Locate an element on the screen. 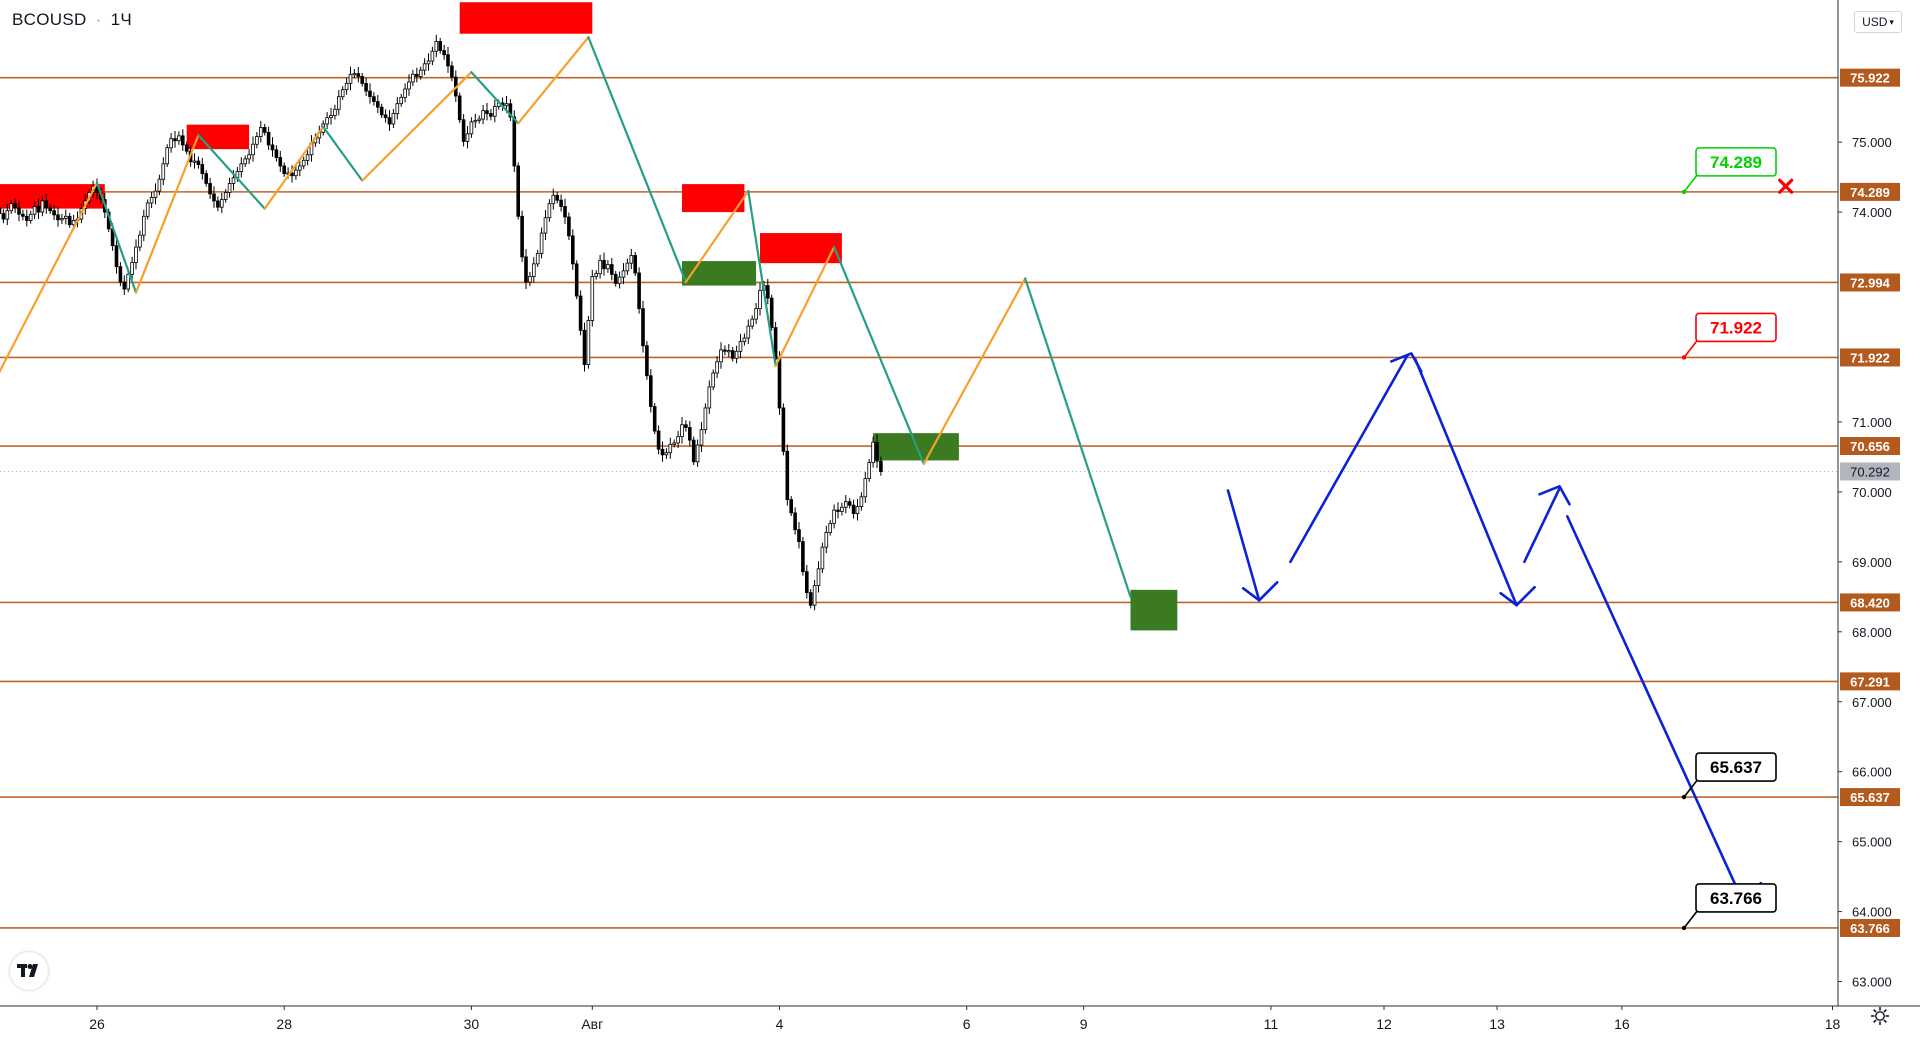 The height and width of the screenshot is (1040, 1920). time-tick-label: Авг is located at coordinates (592, 1024).